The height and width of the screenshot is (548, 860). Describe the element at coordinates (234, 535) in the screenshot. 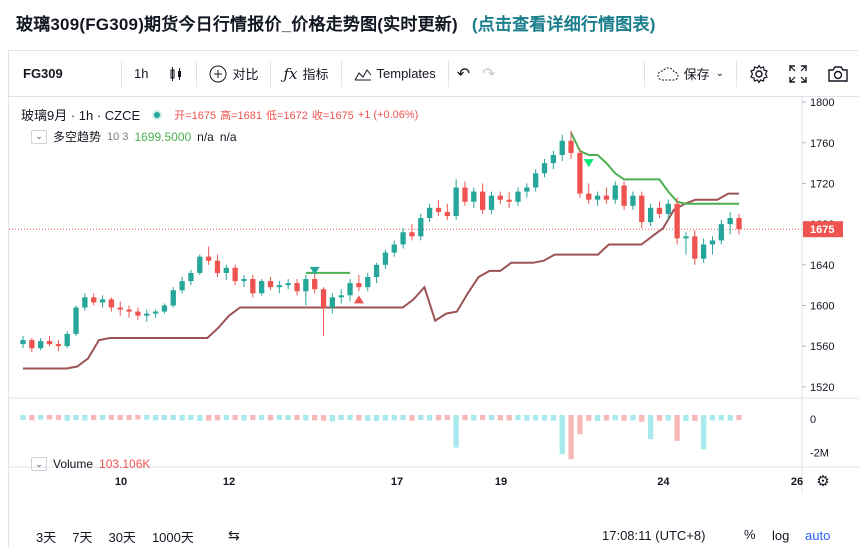

I see `date-range-icon: ⇆` at that location.